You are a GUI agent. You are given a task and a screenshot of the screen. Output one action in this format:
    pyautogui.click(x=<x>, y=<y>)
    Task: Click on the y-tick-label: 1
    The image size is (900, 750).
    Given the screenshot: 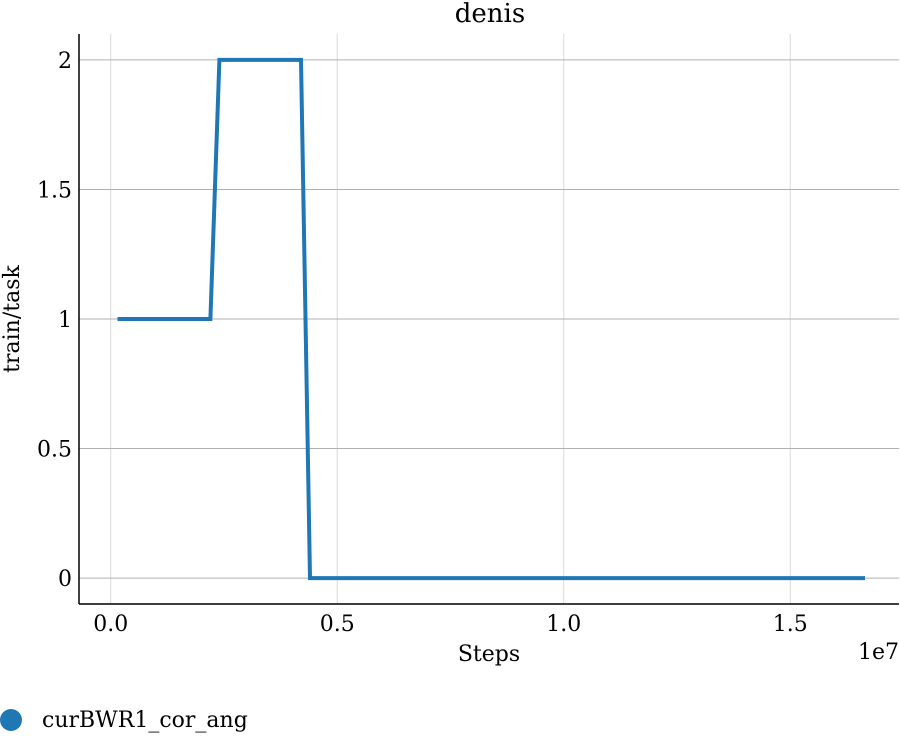 What is the action you would take?
    pyautogui.click(x=65, y=320)
    